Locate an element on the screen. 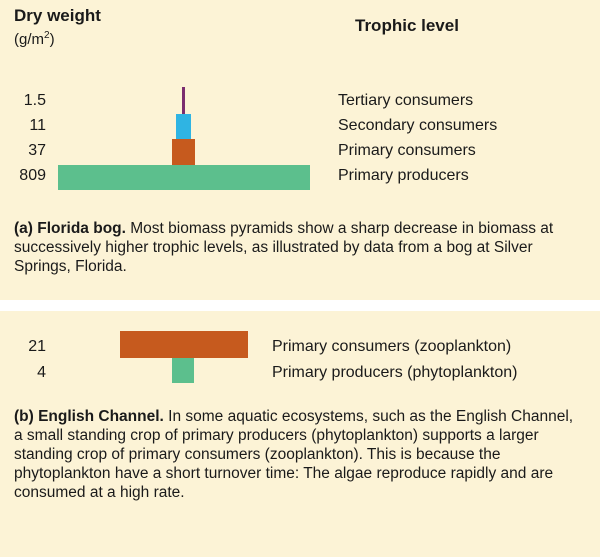 Image resolution: width=600 pixels, height=557 pixels. value-secondary: 11 is located at coordinates (37, 125).